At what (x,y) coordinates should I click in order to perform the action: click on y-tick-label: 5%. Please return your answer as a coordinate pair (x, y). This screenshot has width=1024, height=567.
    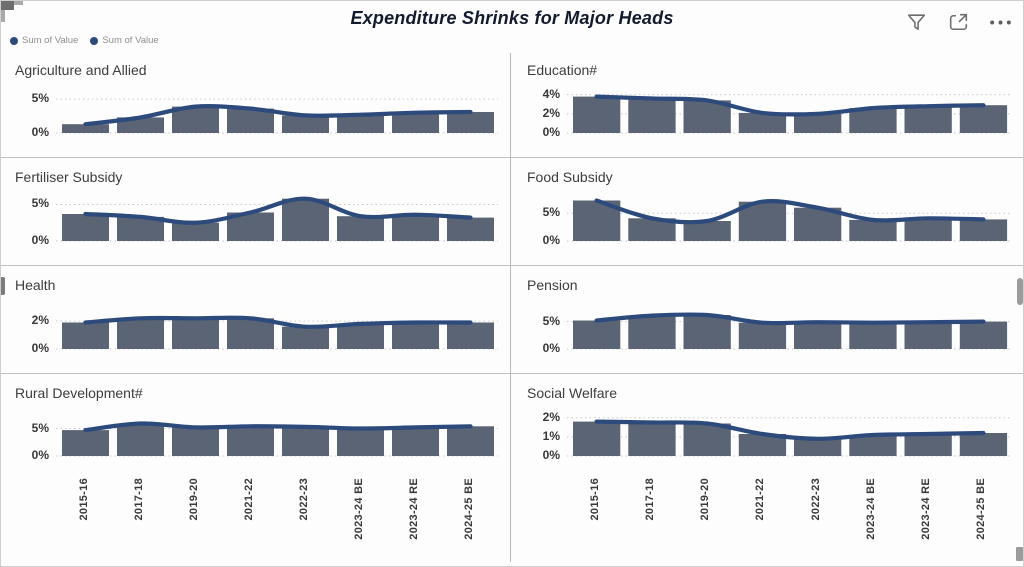
    Looking at the image, I should click on (40, 203).